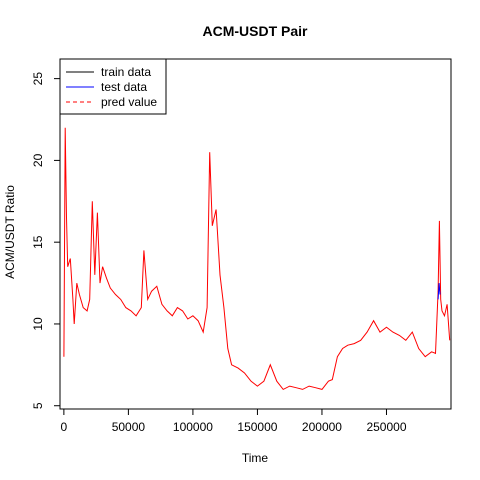  What do you see at coordinates (64, 427) in the screenshot?
I see `x-tick-label: 0` at bounding box center [64, 427].